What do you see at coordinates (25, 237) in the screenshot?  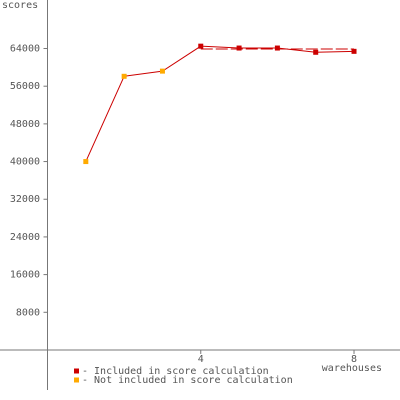 I see `y-tick-label: 24000` at bounding box center [25, 237].